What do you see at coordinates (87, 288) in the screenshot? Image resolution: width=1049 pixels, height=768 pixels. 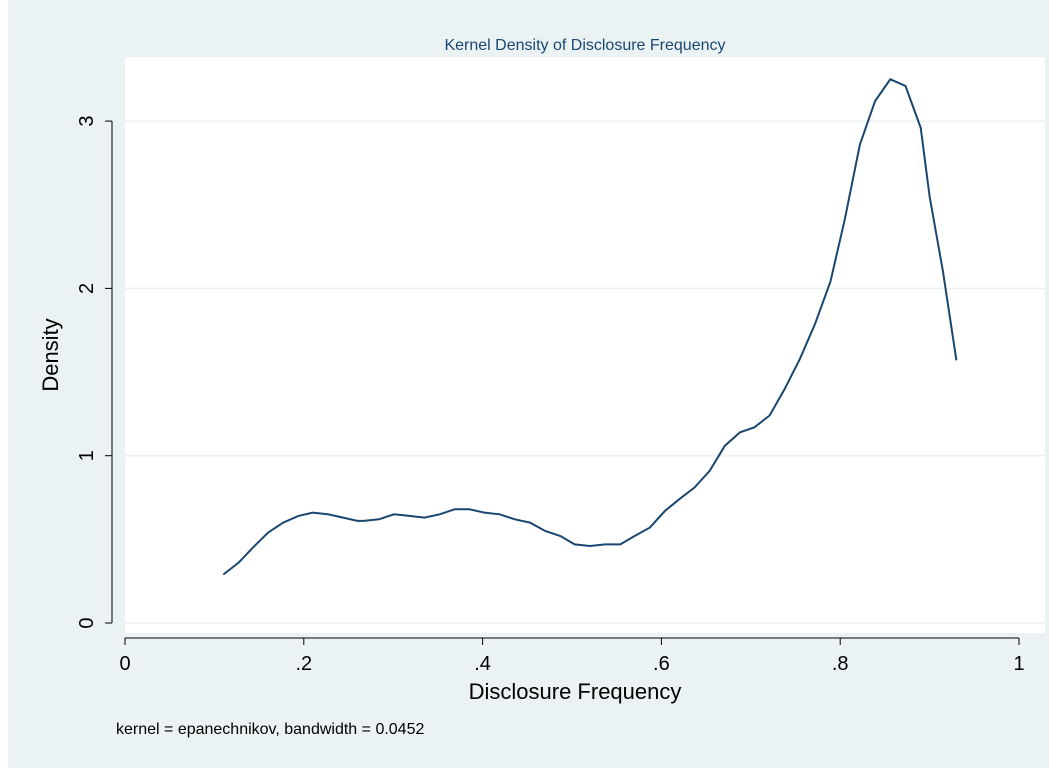 I see `y-tick-label-2: 2` at bounding box center [87, 288].